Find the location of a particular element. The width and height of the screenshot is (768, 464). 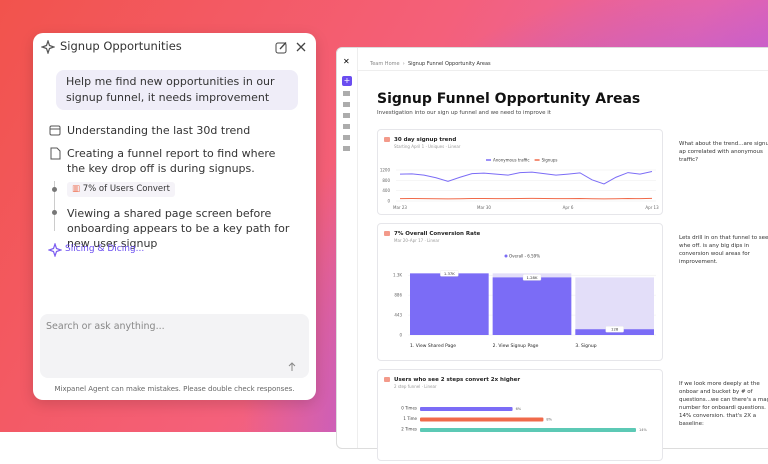

send-button is located at coordinates (292, 367).